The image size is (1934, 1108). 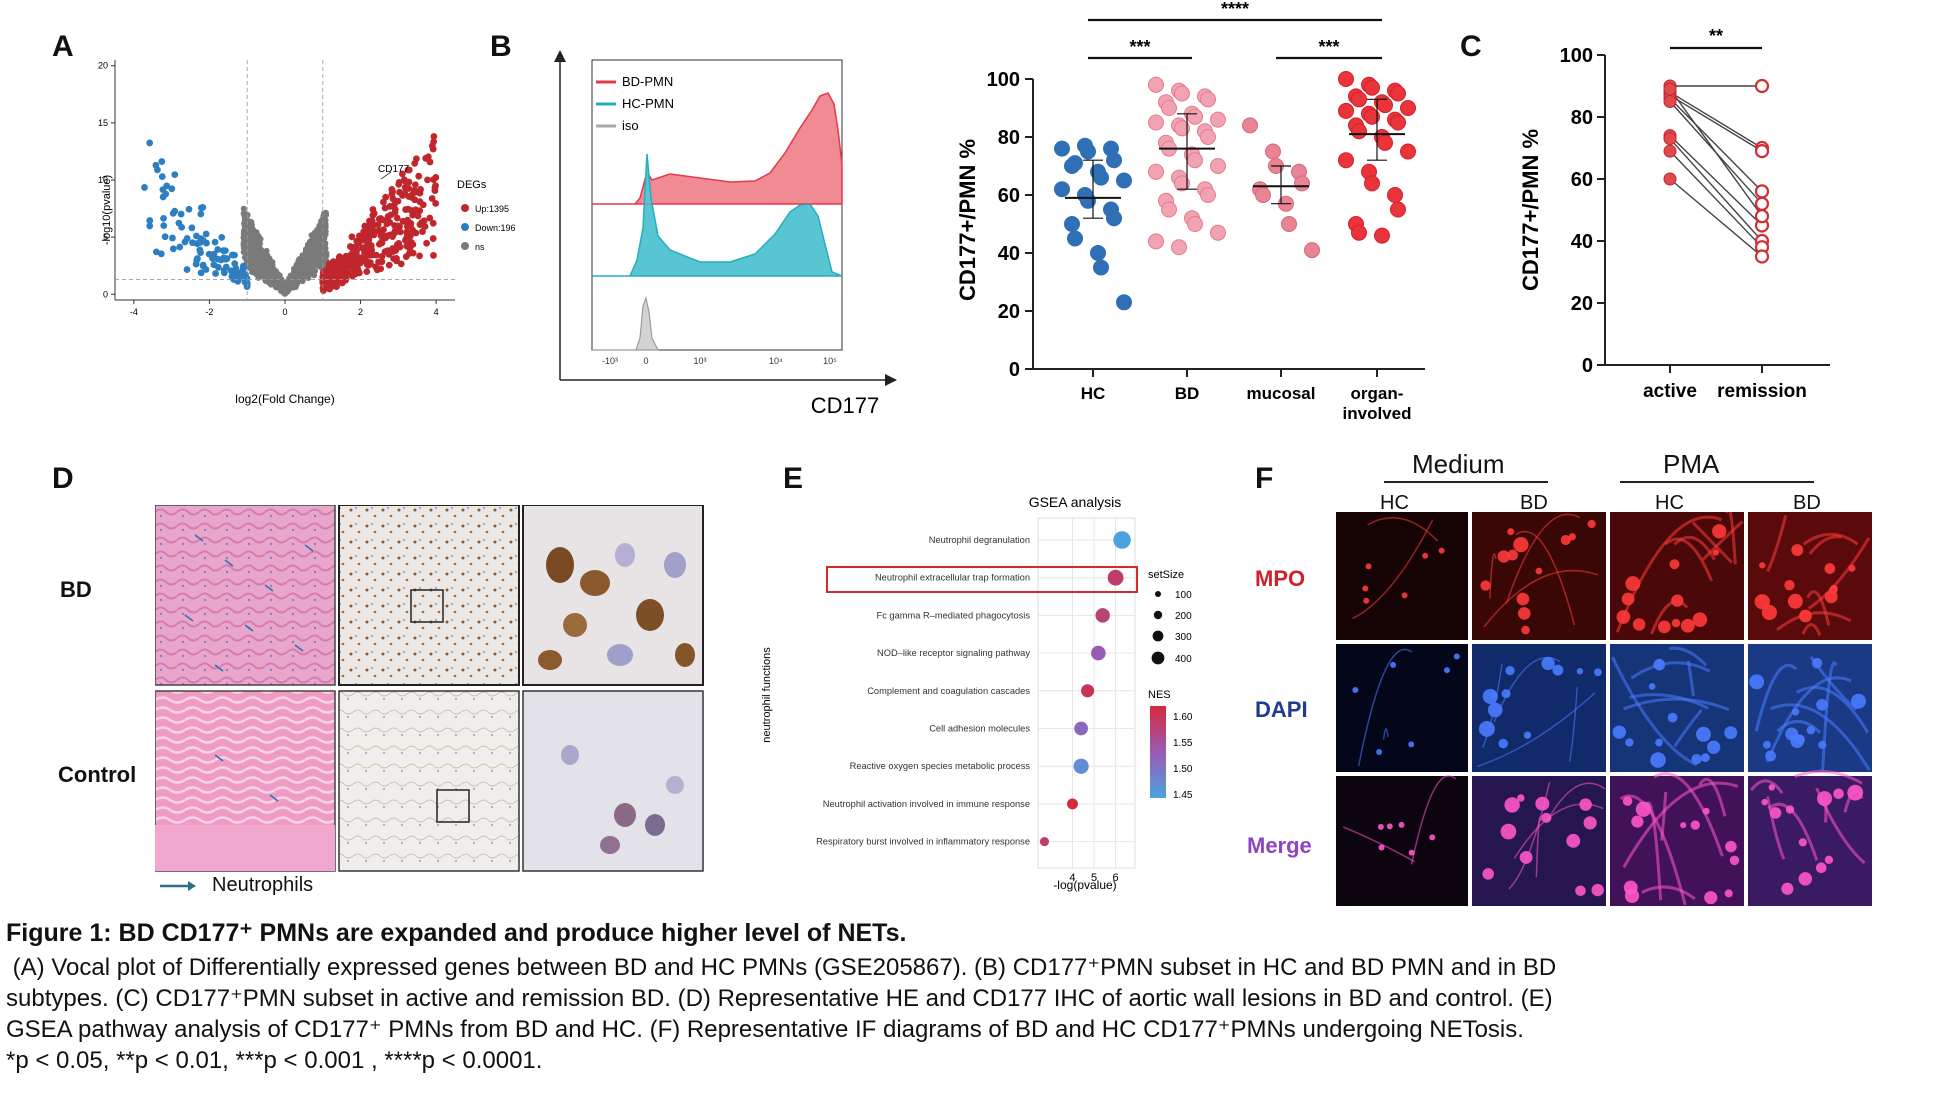 What do you see at coordinates (1014, 370) in the screenshot?
I see `dot-plot-y-tick: 0` at bounding box center [1014, 370].